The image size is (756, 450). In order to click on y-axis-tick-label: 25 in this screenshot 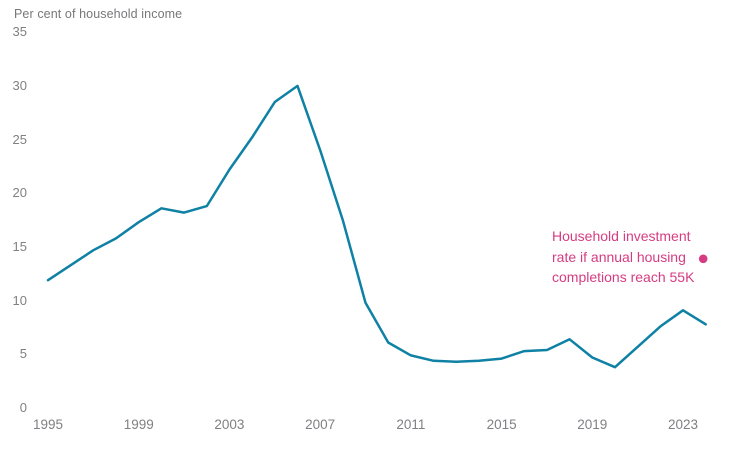, I will do `click(19, 139)`.